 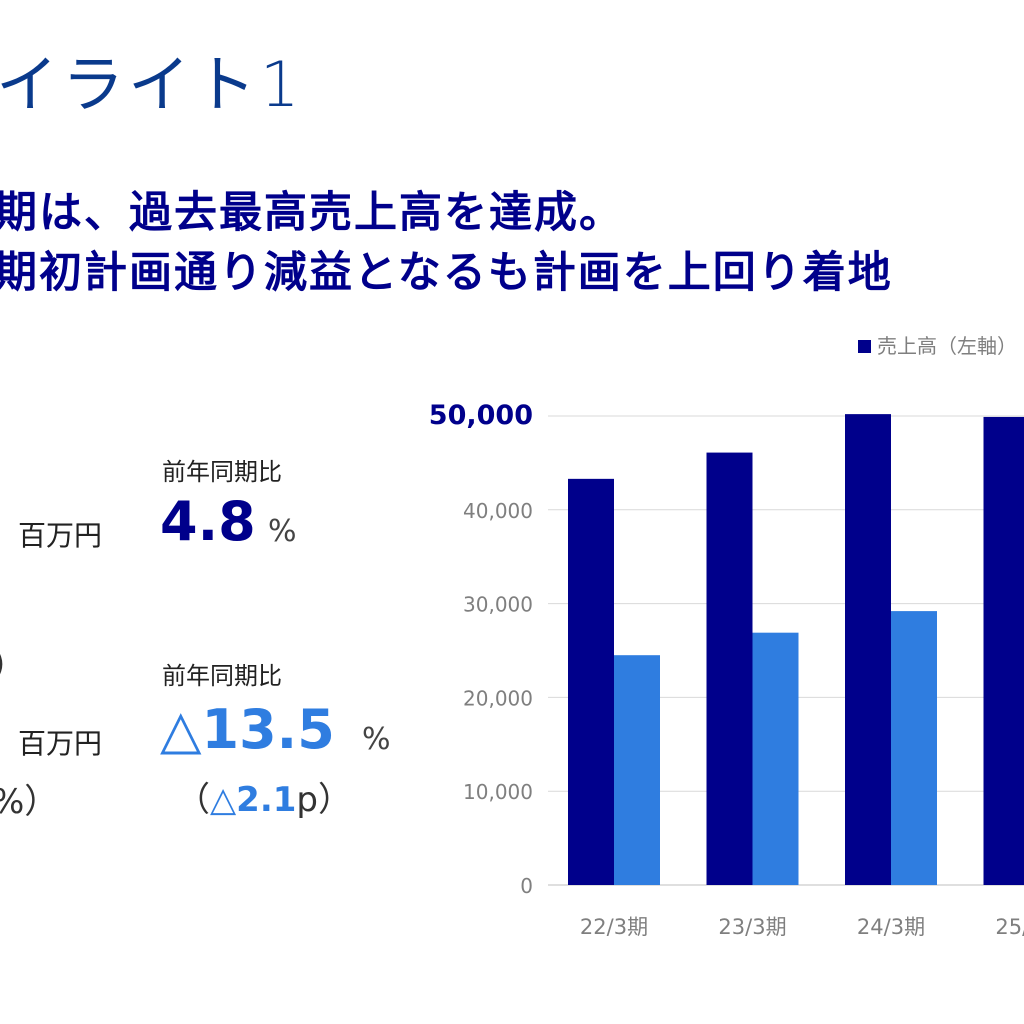 I want to click on x-tick-label: 23/3期, so click(x=752, y=927).